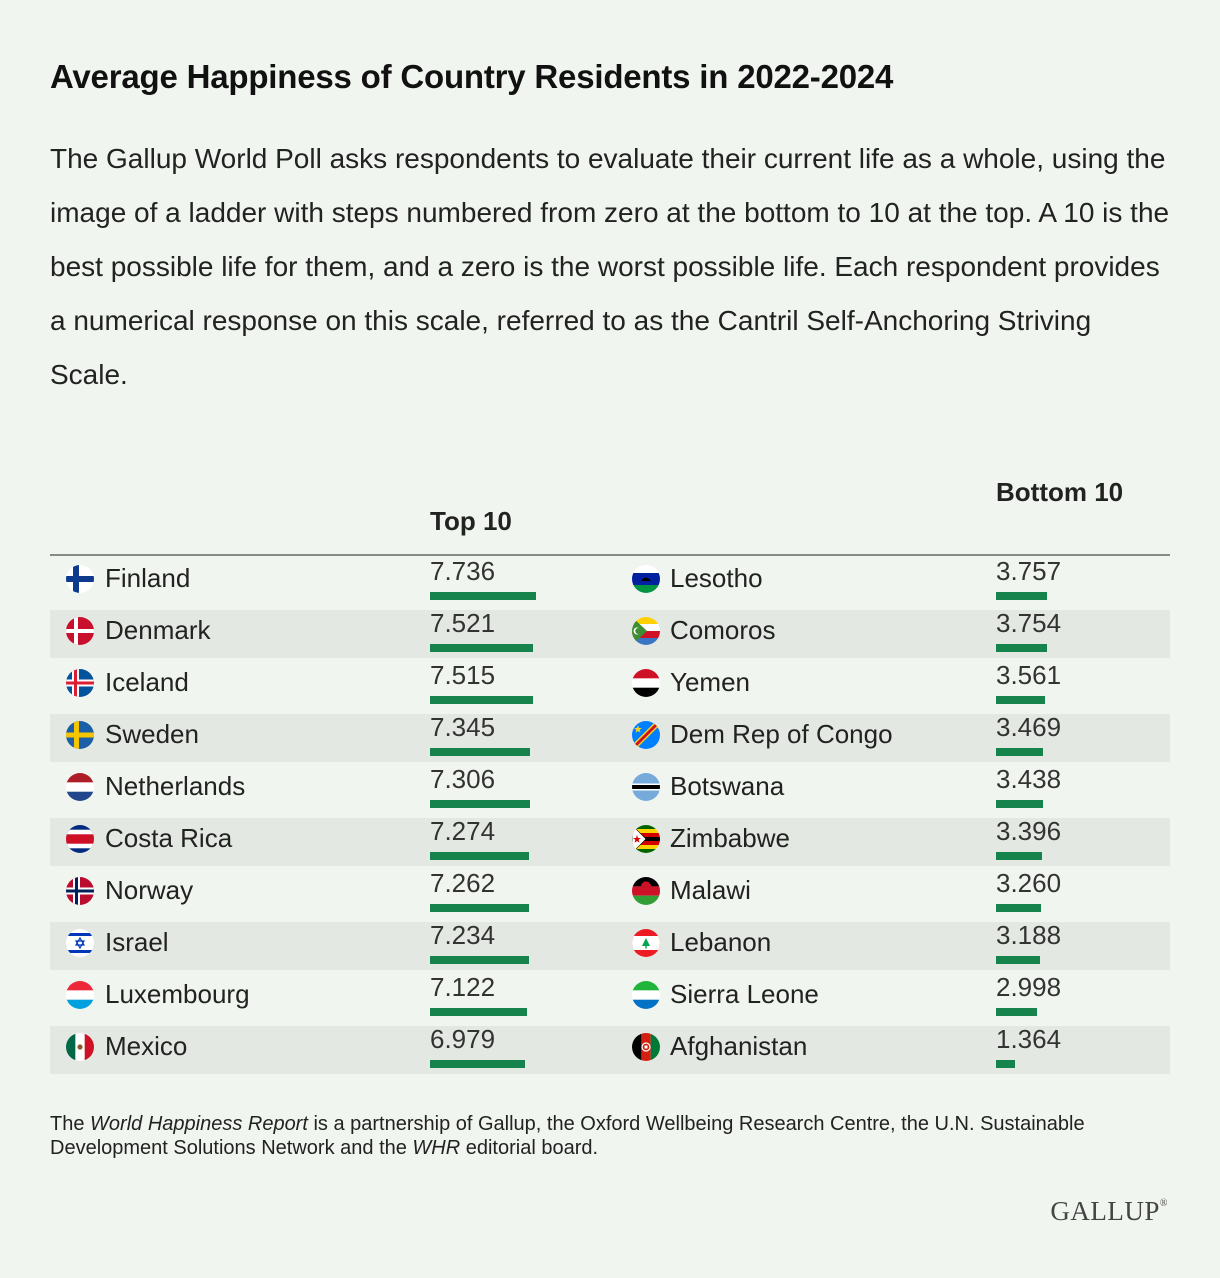  Describe the element at coordinates (436, 1148) in the screenshot. I see `footnote-italic-2: WHR` at that location.